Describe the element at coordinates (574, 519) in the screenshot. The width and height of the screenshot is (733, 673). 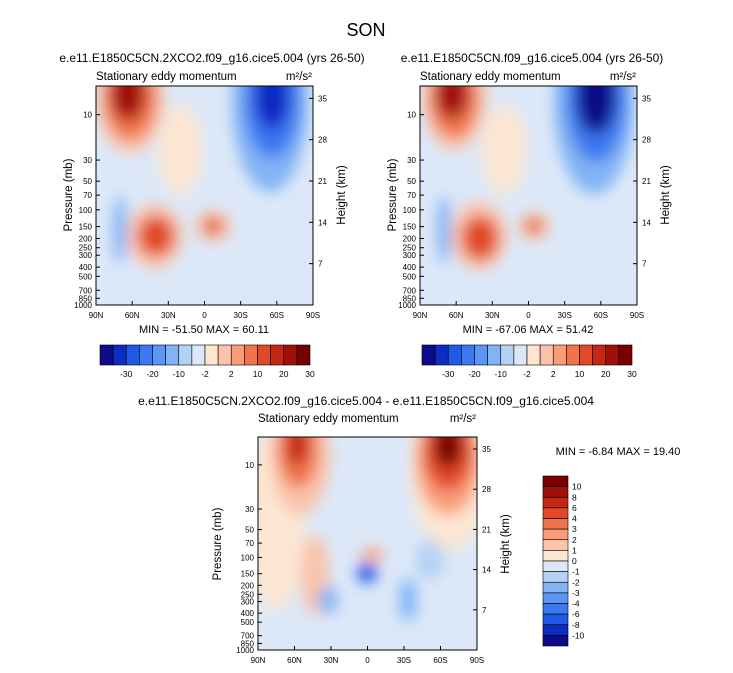
I see `colorbar-label: 4` at that location.